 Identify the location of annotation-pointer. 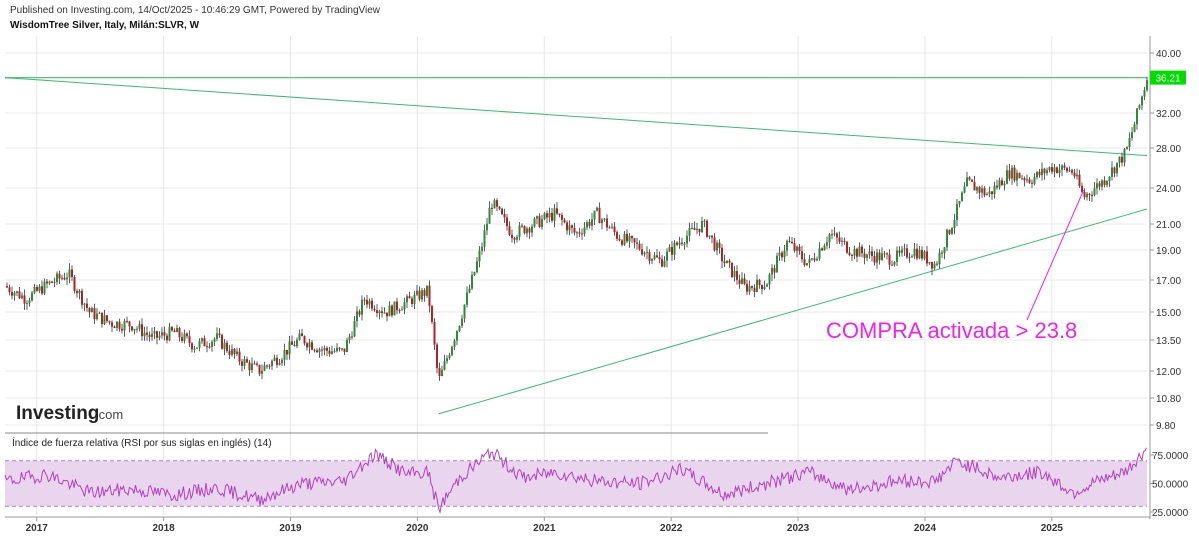
(1055, 255).